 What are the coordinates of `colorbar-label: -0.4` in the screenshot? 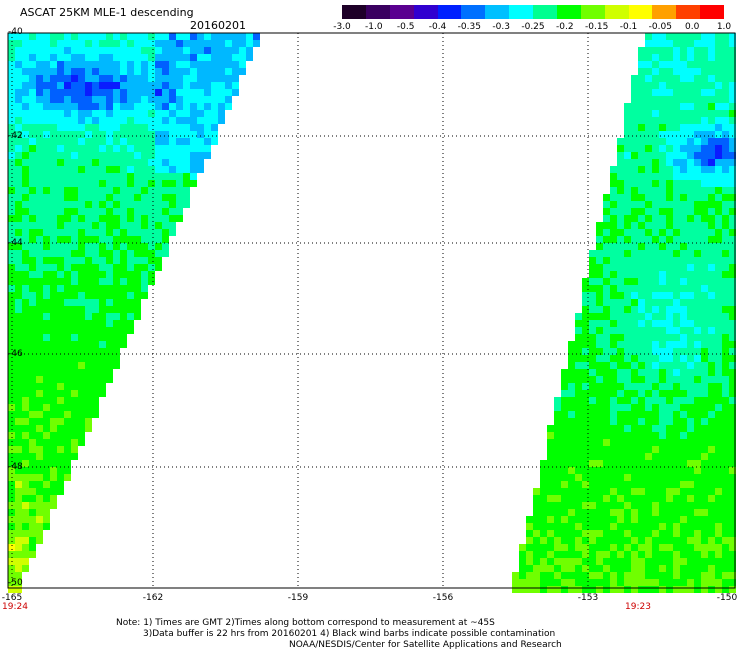 It's located at (437, 27).